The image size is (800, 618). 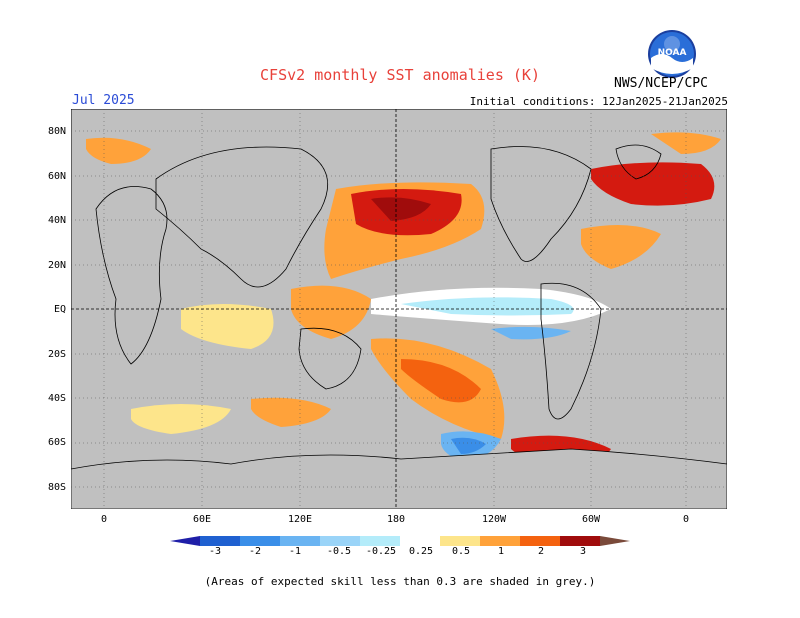 What do you see at coordinates (494, 519) in the screenshot?
I see `lon-label-120w: 120W` at bounding box center [494, 519].